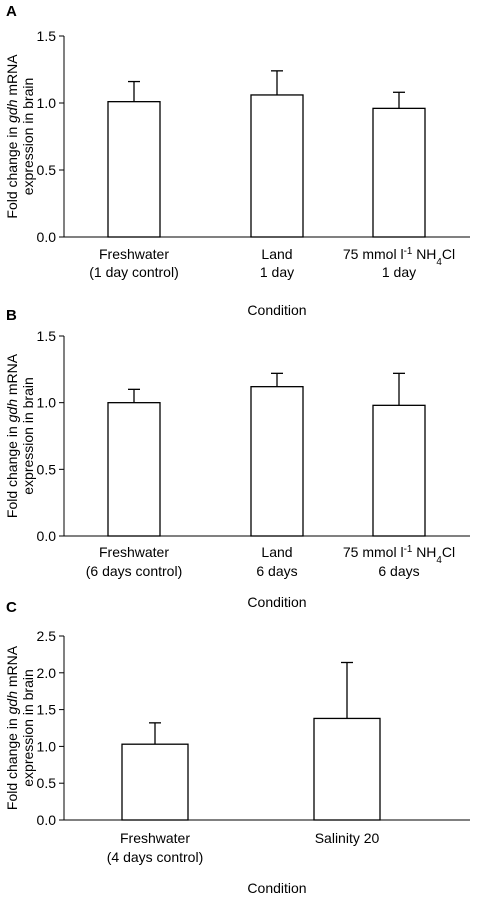 The width and height of the screenshot is (490, 900). Describe the element at coordinates (47, 673) in the screenshot. I see `y-tick-label: 2.0` at that location.